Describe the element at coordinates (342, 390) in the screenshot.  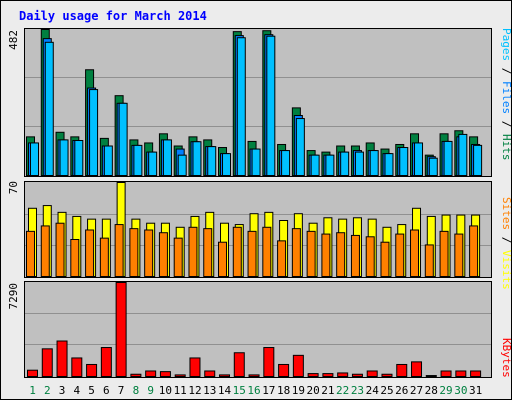
I see `x-tick-label: 22` at that location.